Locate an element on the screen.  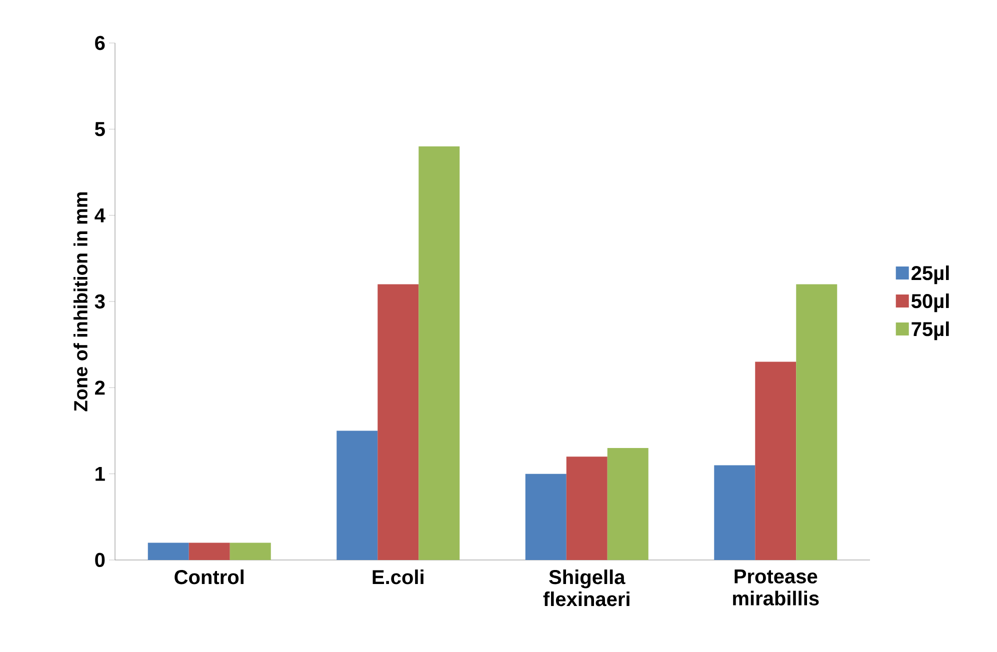
x-tick-label: E.coli is located at coordinates (398, 577).